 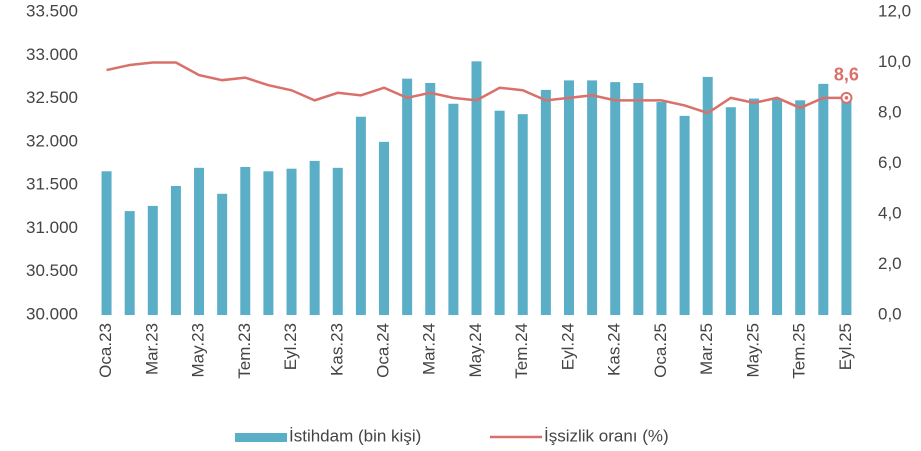 I want to click on x-tick-label: Tem.25, so click(x=799, y=351).